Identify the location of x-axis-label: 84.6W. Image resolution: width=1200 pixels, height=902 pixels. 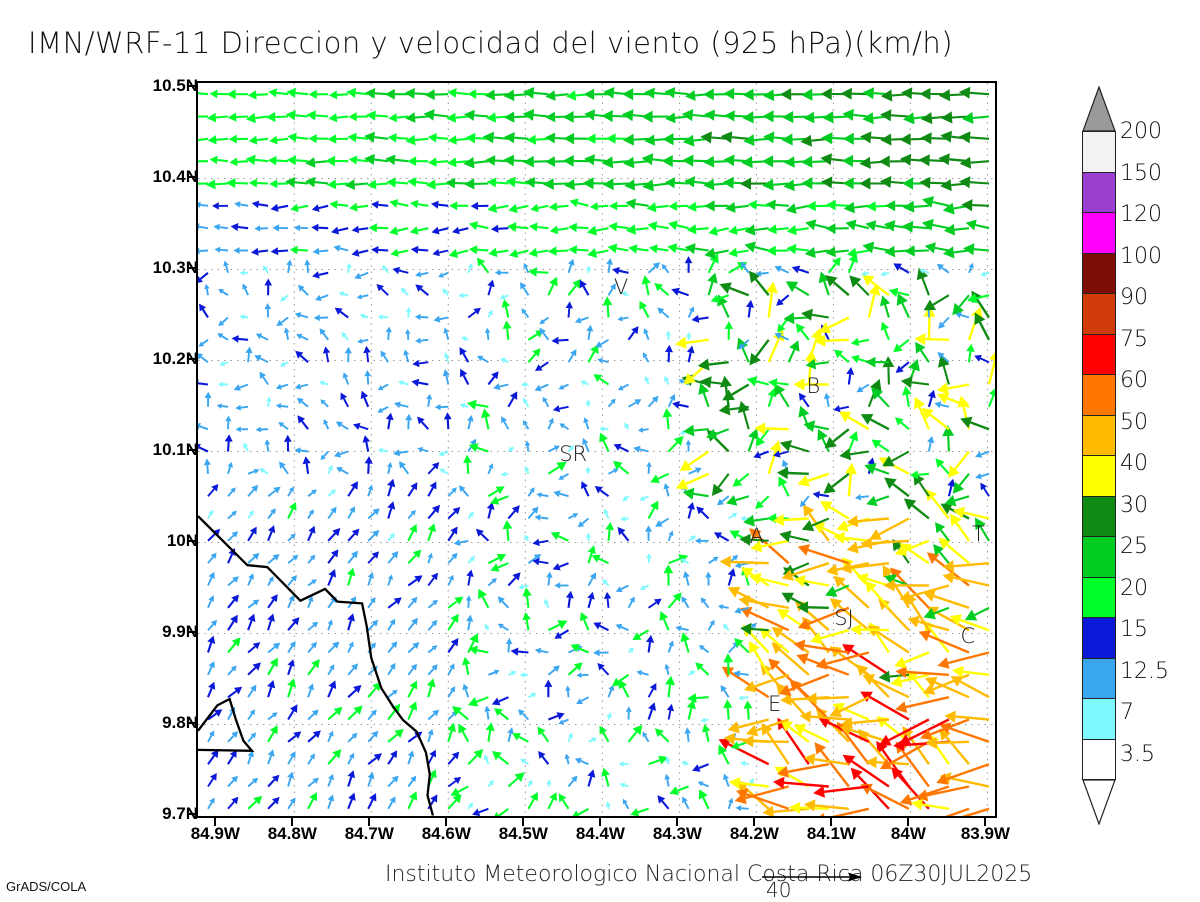
(446, 834).